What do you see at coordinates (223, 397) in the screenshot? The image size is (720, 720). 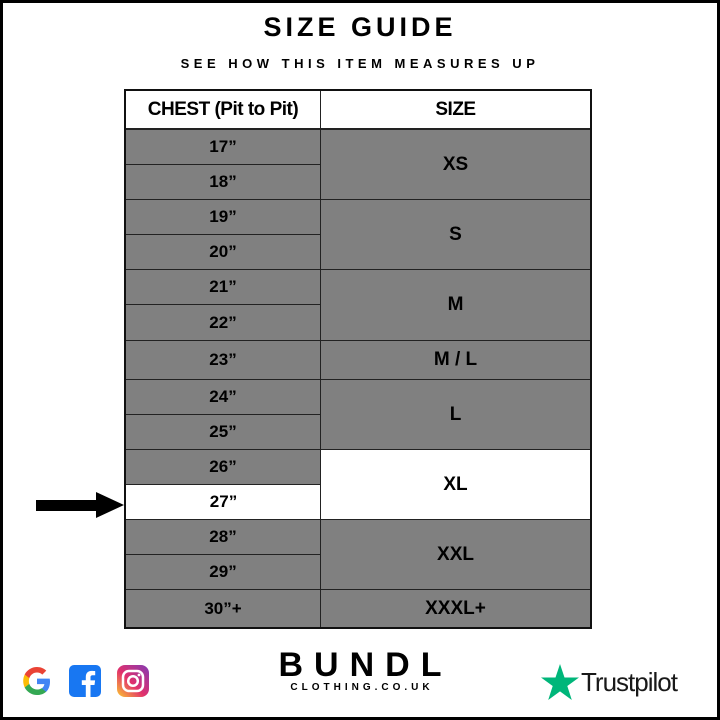 I see `chest-cell: 24”` at bounding box center [223, 397].